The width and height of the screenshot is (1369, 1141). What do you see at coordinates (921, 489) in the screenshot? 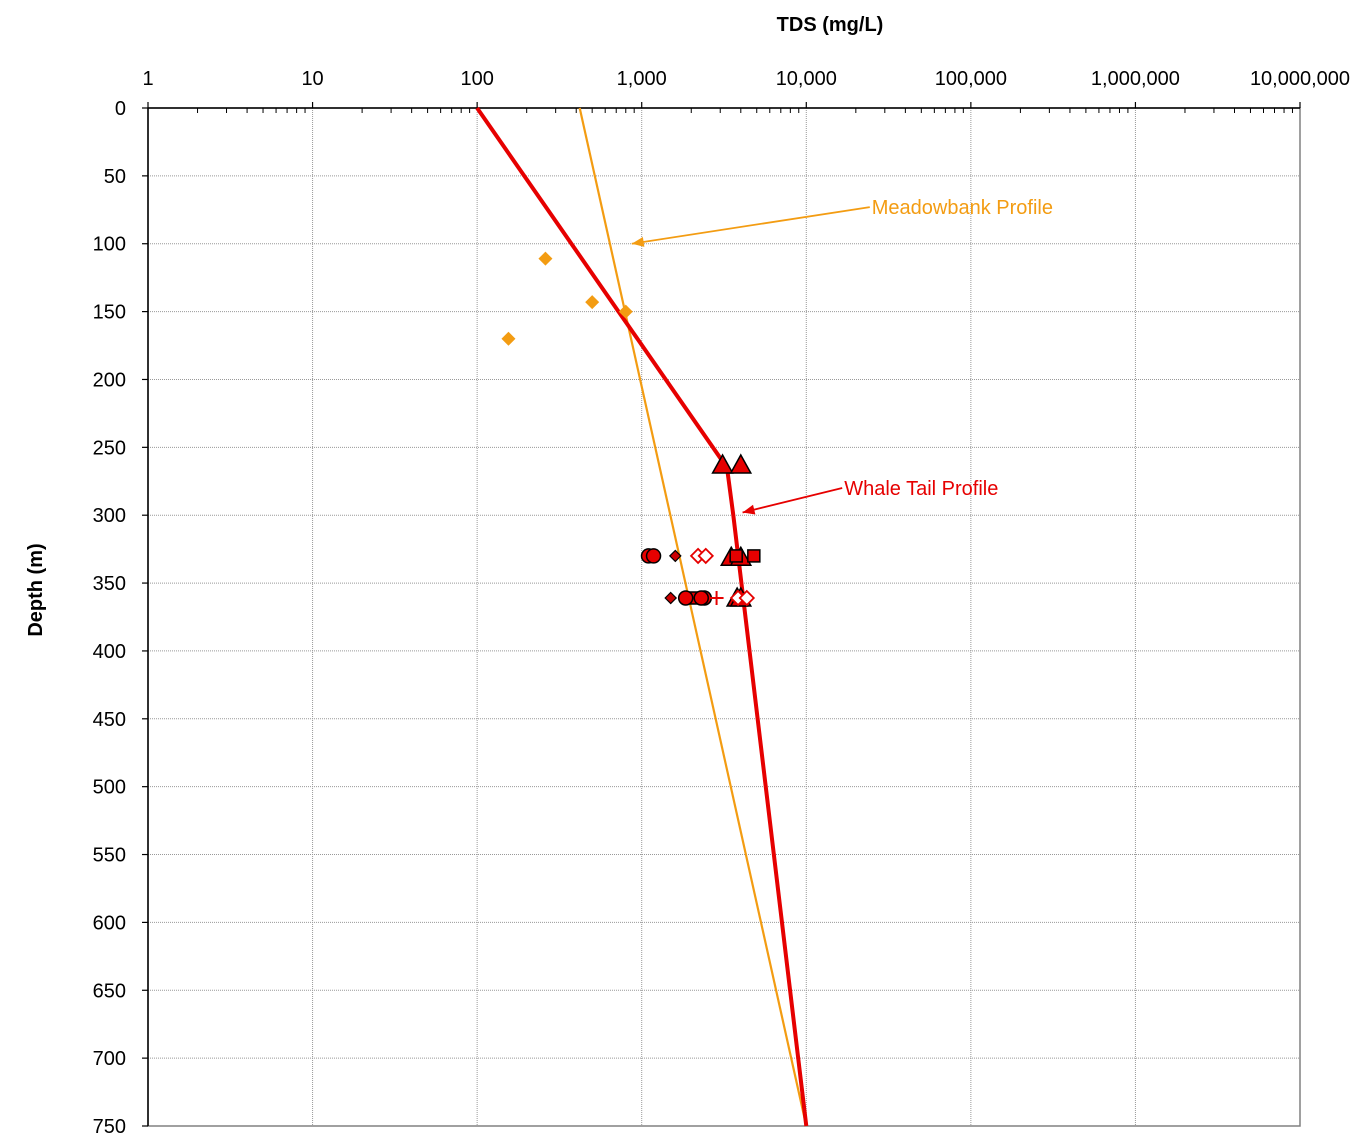
I see `whale-tail-profile-label: Whale Tail Profile` at bounding box center [921, 489].